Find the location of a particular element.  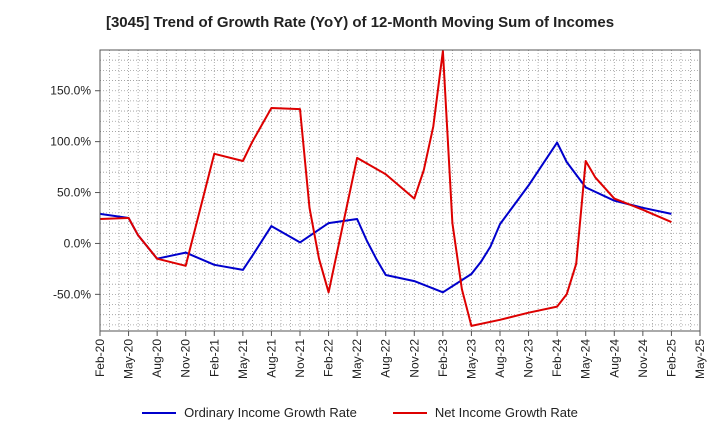

x-tick-label: May-20 is located at coordinates (129, 359).